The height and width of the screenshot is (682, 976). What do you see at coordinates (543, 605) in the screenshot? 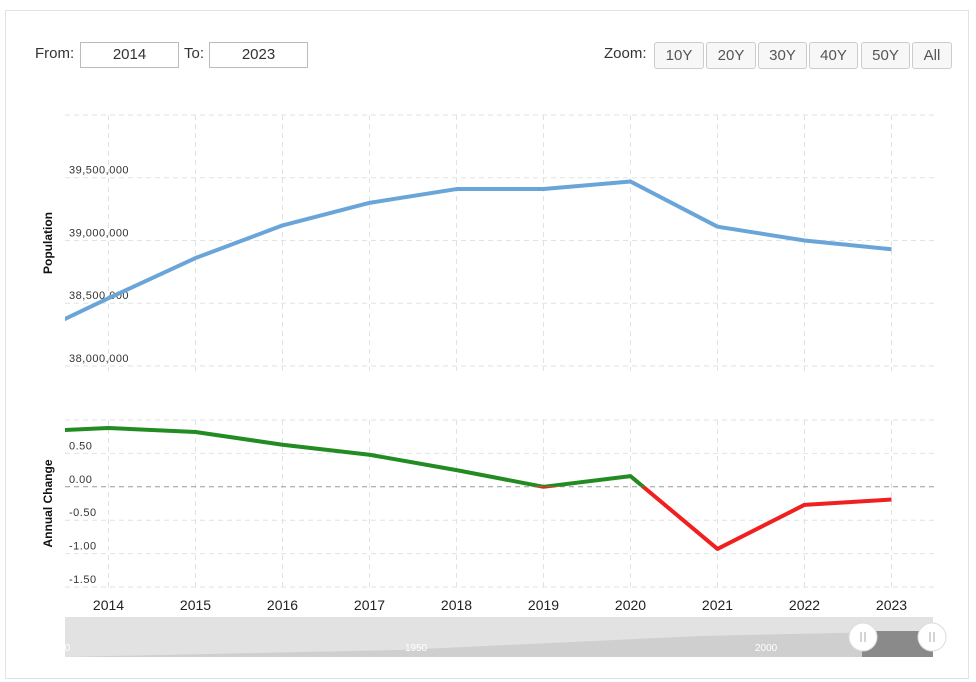
I see `x-tick-label: 2019` at bounding box center [543, 605].